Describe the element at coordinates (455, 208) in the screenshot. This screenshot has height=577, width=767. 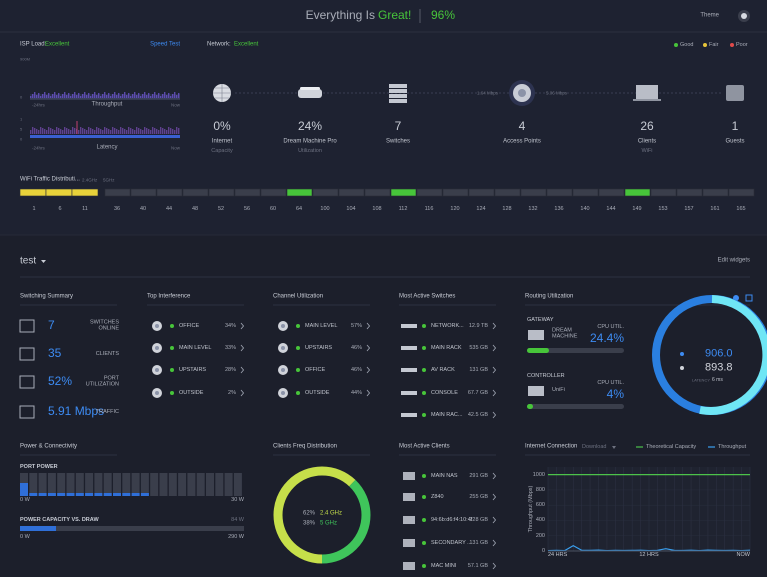
I see `channel-label: 120` at that location.